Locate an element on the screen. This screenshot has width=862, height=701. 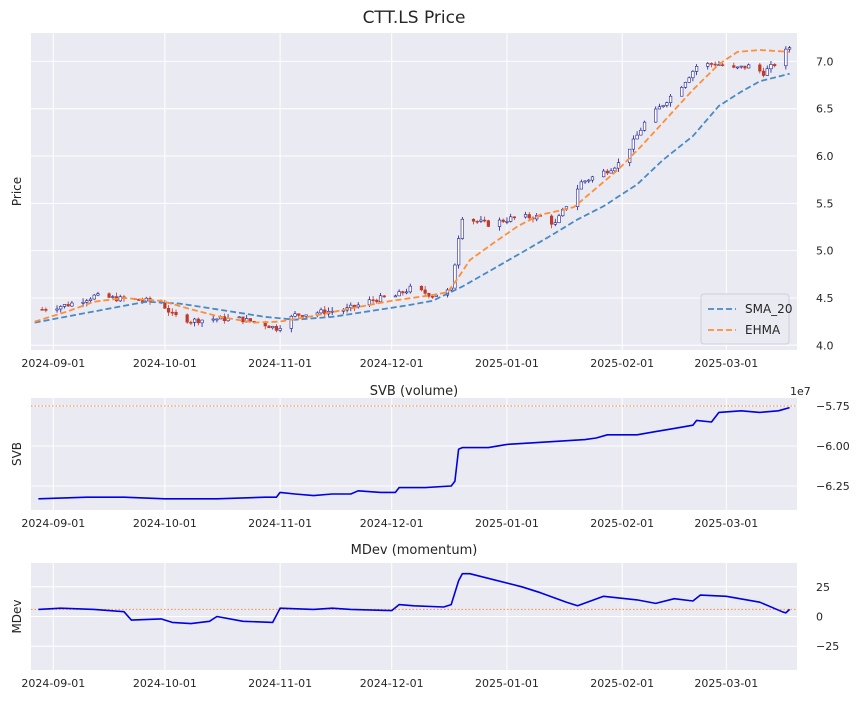
y-tick-label: −5.75 is located at coordinates (833, 406).